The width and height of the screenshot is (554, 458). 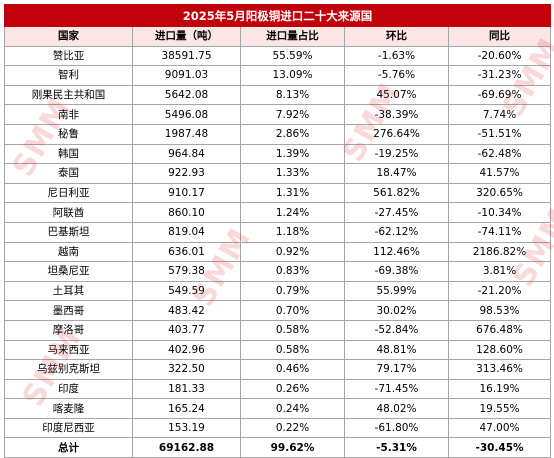 What do you see at coordinates (499, 36) in the screenshot?
I see `header-yoy: 同比` at bounding box center [499, 36].